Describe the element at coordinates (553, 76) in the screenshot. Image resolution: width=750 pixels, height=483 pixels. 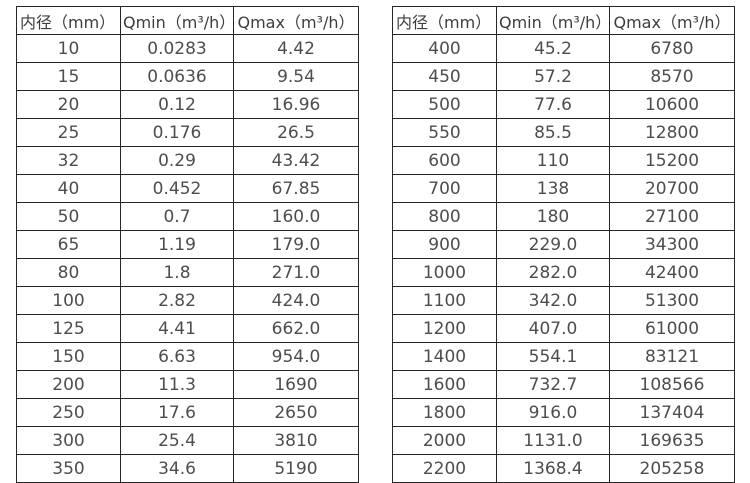
I see `table-cell: 57.2` at that location.